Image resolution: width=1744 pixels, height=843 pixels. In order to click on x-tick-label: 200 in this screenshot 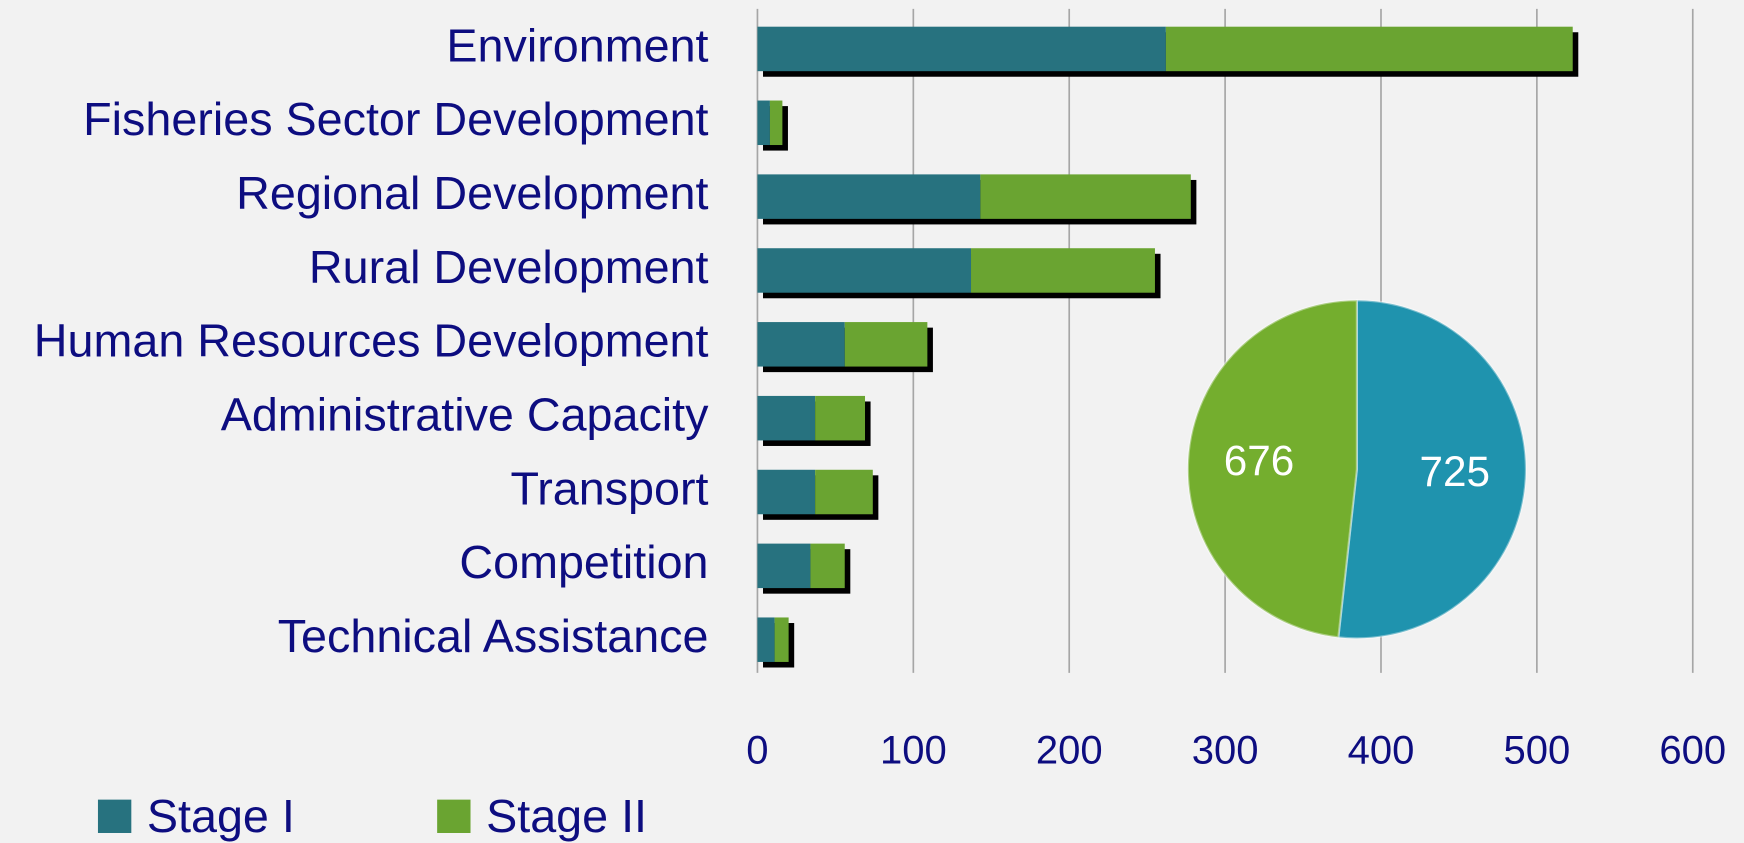, I will do `click(1069, 750)`.